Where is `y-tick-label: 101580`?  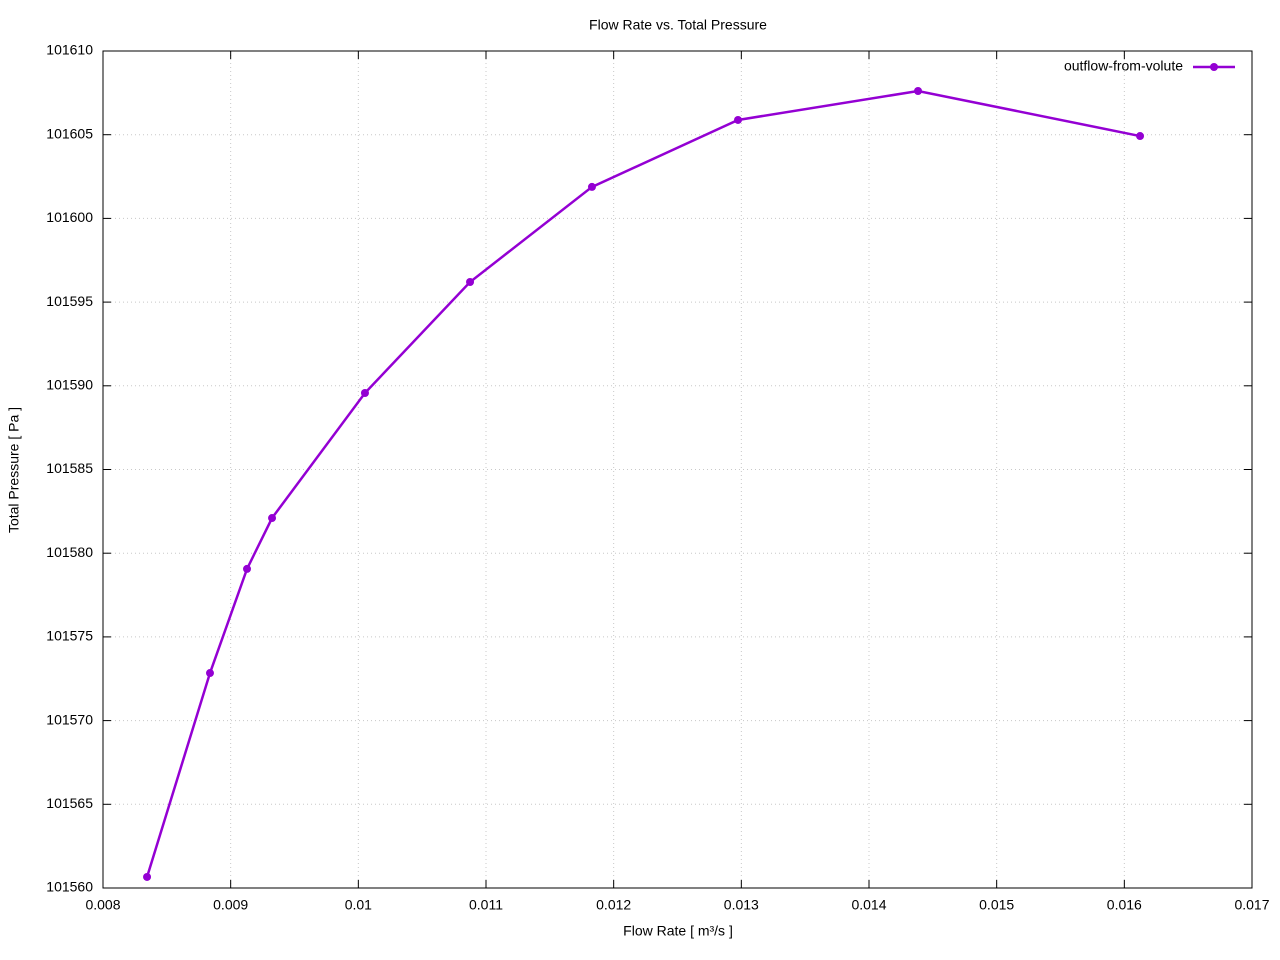
y-tick-label: 101580 is located at coordinates (69, 552).